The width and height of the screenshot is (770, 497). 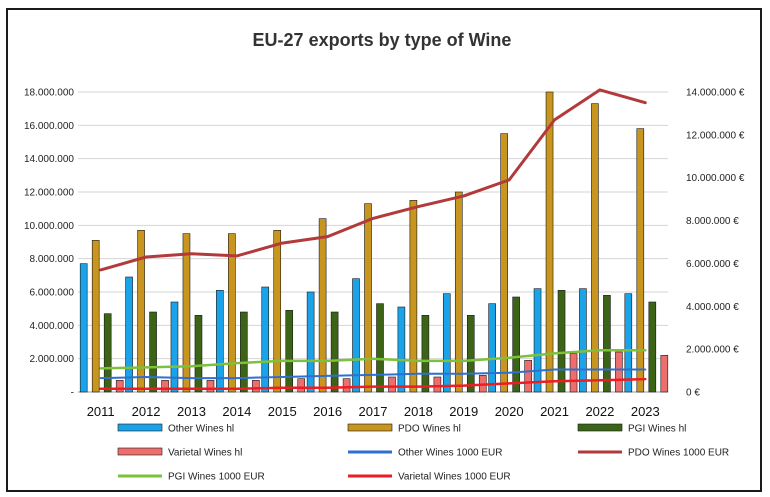 I want to click on left-tick-label: -, so click(x=72, y=393).